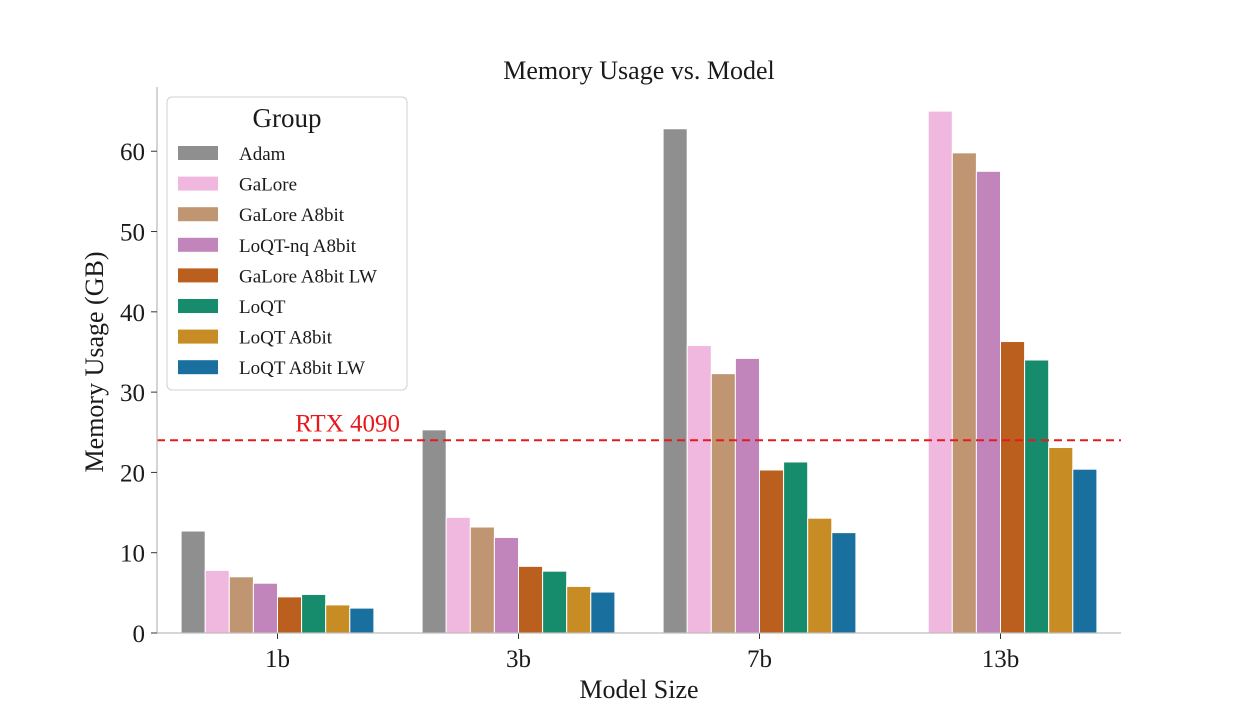  Describe the element at coordinates (458, 575) in the screenshot. I see `bar-galore-3b` at that location.